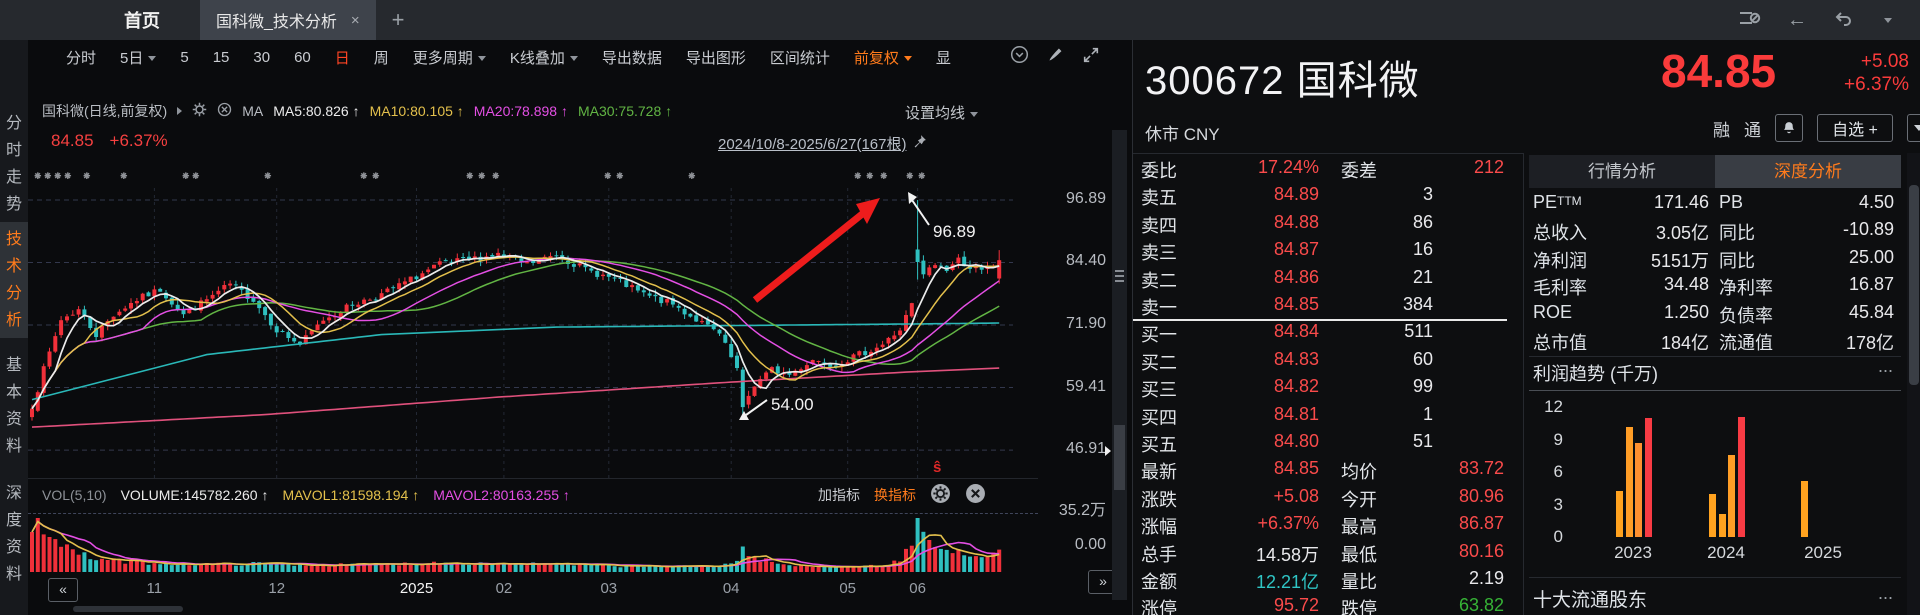  I want to click on metric-label: 同比, so click(1737, 260).